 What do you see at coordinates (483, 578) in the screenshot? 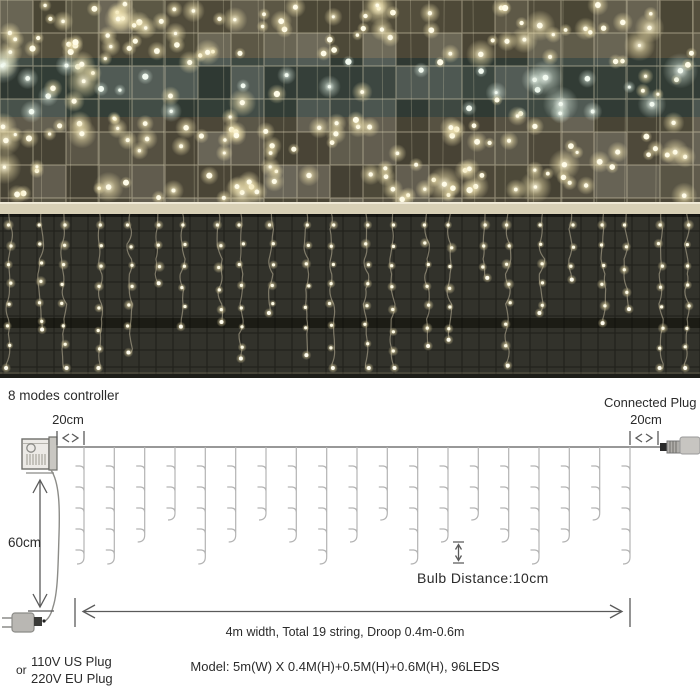
I see `bulb-distance-label: Bulb Distance:10cm` at bounding box center [483, 578].